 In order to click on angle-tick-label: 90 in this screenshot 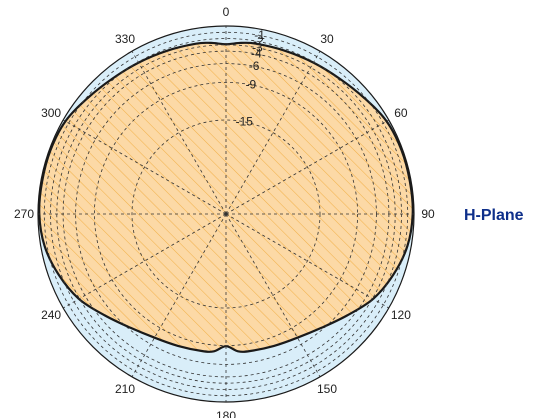, I will do `click(428, 214)`.